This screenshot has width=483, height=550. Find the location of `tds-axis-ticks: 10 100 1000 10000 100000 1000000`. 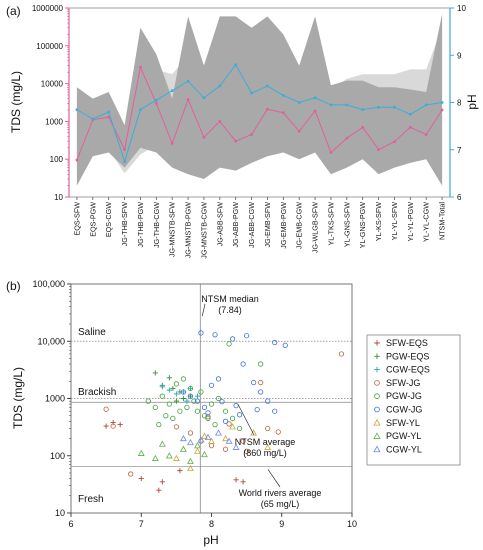

tds-axis-ticks: 10 100 1000 10000 100000 1000000 is located at coordinates (50, 103).